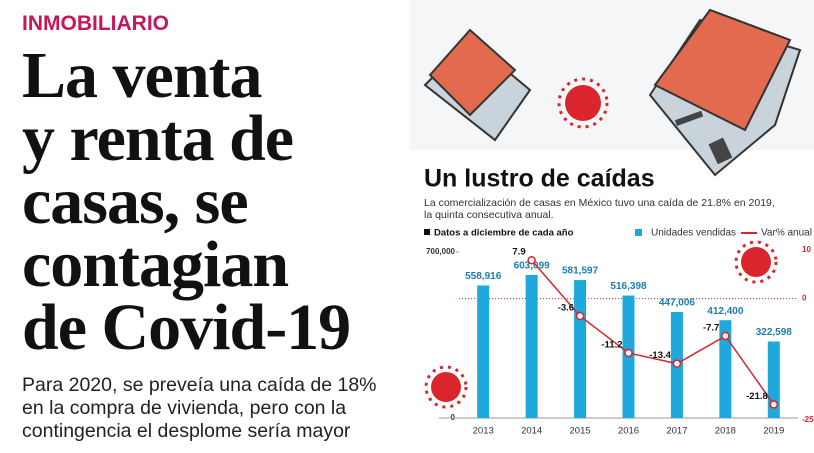  I want to click on headline-line: y renta de, so click(158, 138).